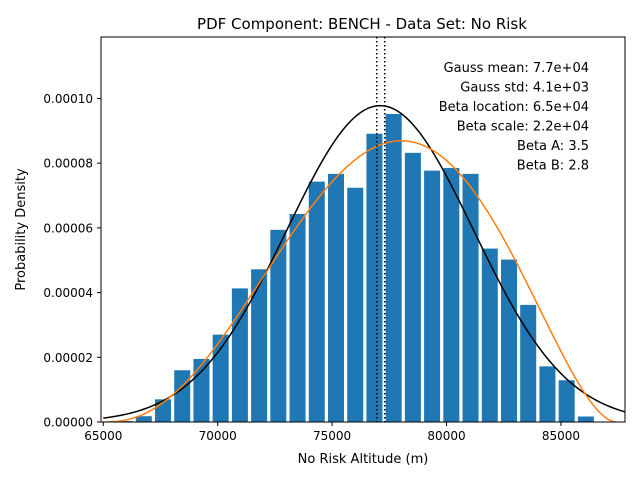  Describe the element at coordinates (21, 229) in the screenshot. I see `y-axis-label: Probability Density` at that location.